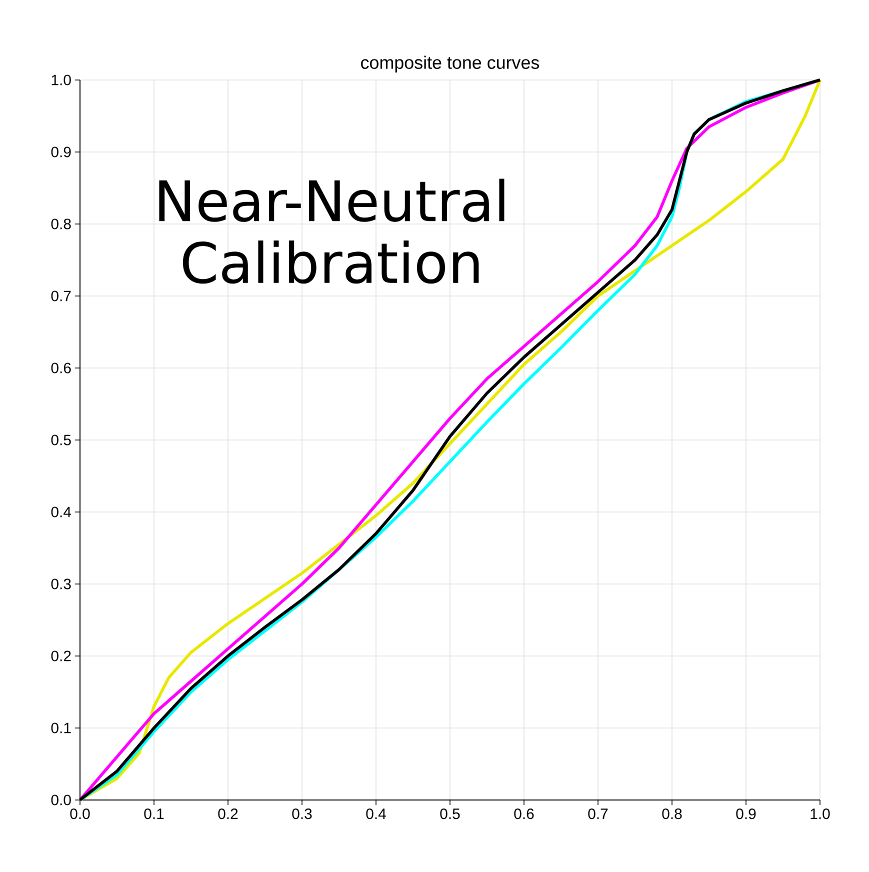 The width and height of the screenshot is (869, 872). I want to click on chart-title: composite tone curves, so click(450, 64).